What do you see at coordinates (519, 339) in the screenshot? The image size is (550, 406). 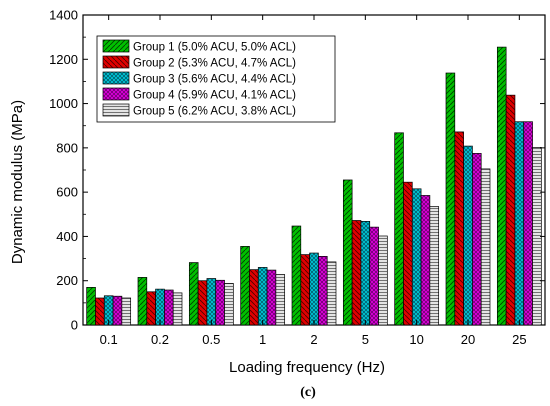 I see `x-tick-label: 25` at bounding box center [519, 339].